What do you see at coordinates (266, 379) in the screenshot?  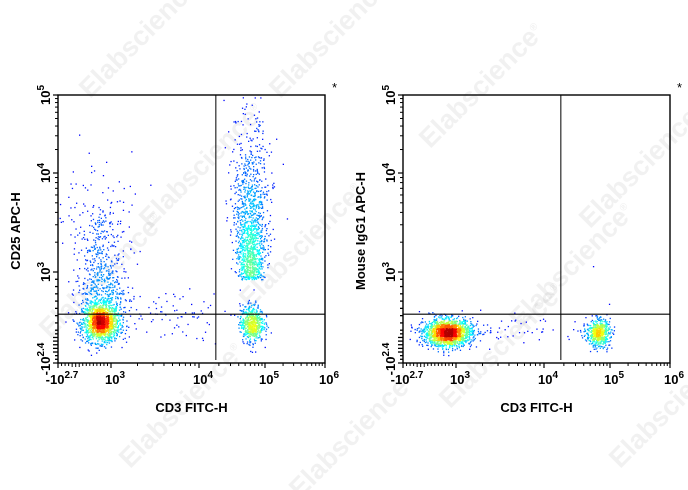 I see `tick-base: 10` at bounding box center [266, 379].